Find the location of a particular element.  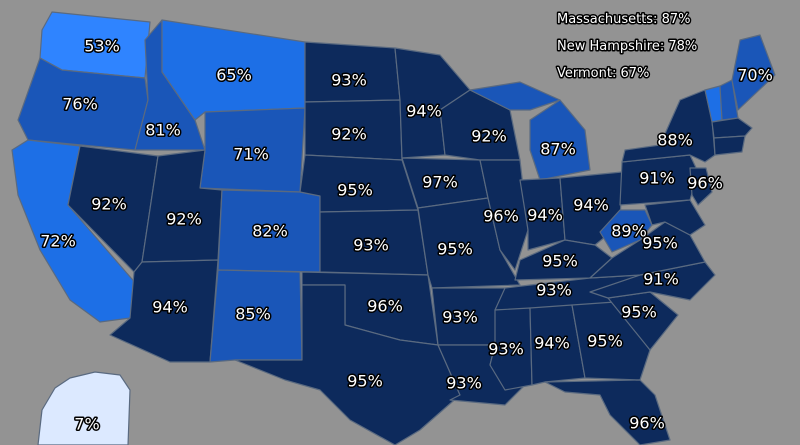

label-pa: 91% is located at coordinates (657, 178).